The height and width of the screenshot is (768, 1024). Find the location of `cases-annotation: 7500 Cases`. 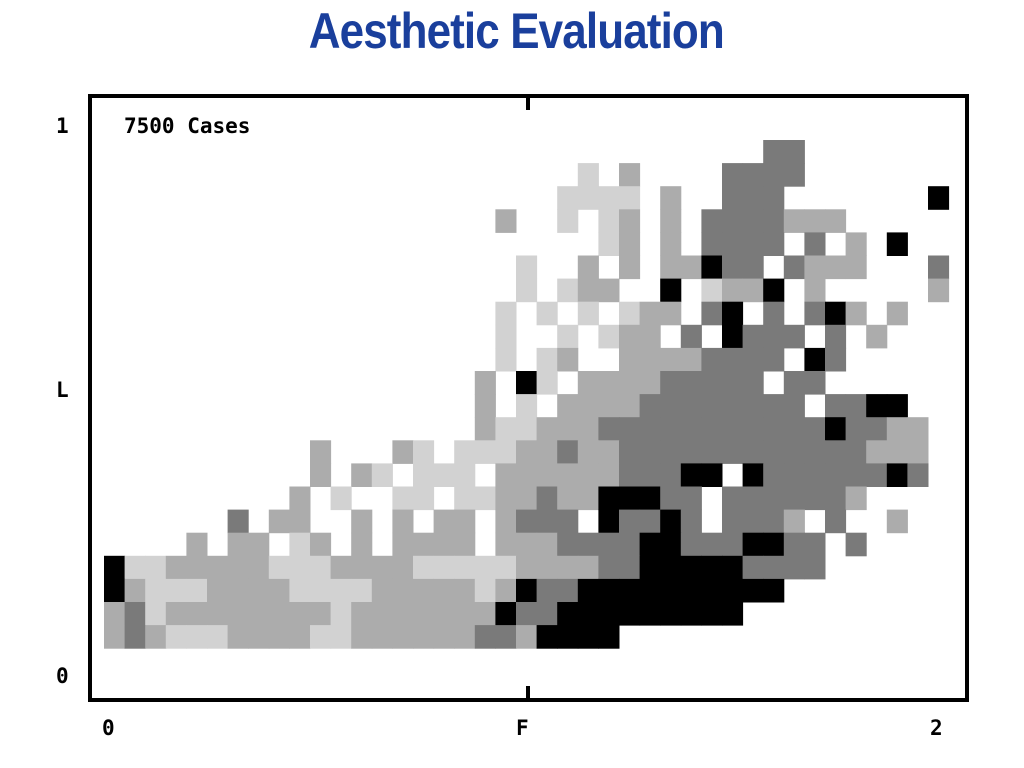

cases-annotation: 7500 Cases is located at coordinates (187, 126).